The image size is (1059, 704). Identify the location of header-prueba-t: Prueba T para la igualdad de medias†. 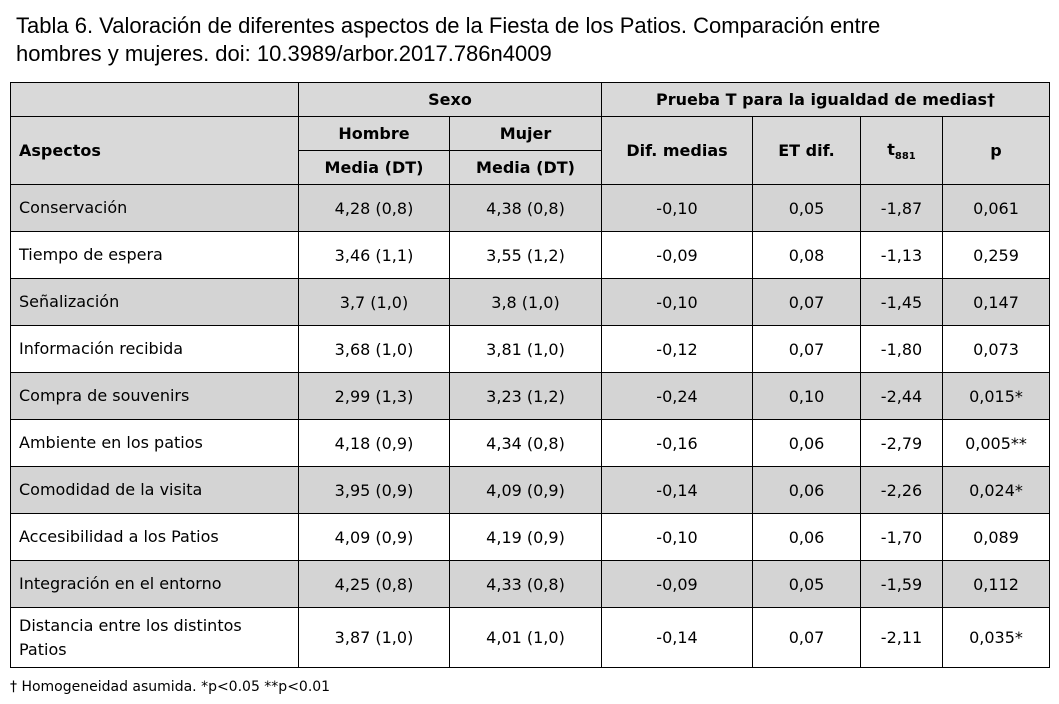
(825, 99).